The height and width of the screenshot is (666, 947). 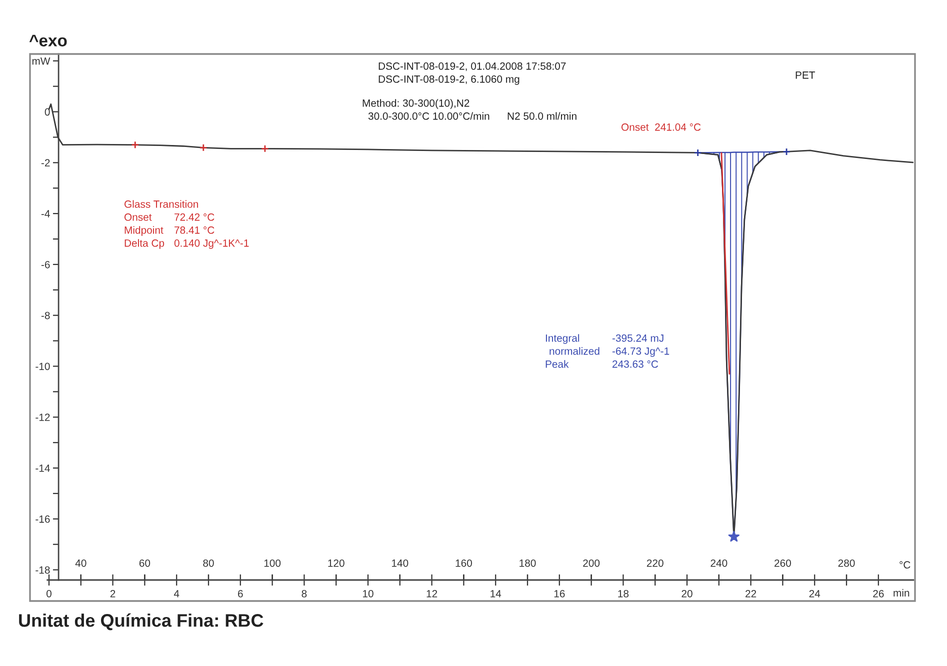 What do you see at coordinates (814, 594) in the screenshot?
I see `x-tick-label: 24` at bounding box center [814, 594].